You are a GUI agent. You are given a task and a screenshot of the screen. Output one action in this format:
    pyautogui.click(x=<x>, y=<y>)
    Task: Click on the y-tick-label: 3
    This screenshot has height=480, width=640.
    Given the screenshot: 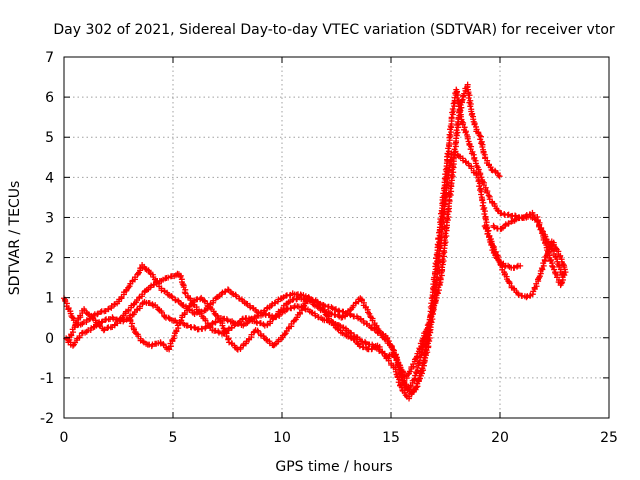 What is the action you would take?
    pyautogui.click(x=49, y=218)
    